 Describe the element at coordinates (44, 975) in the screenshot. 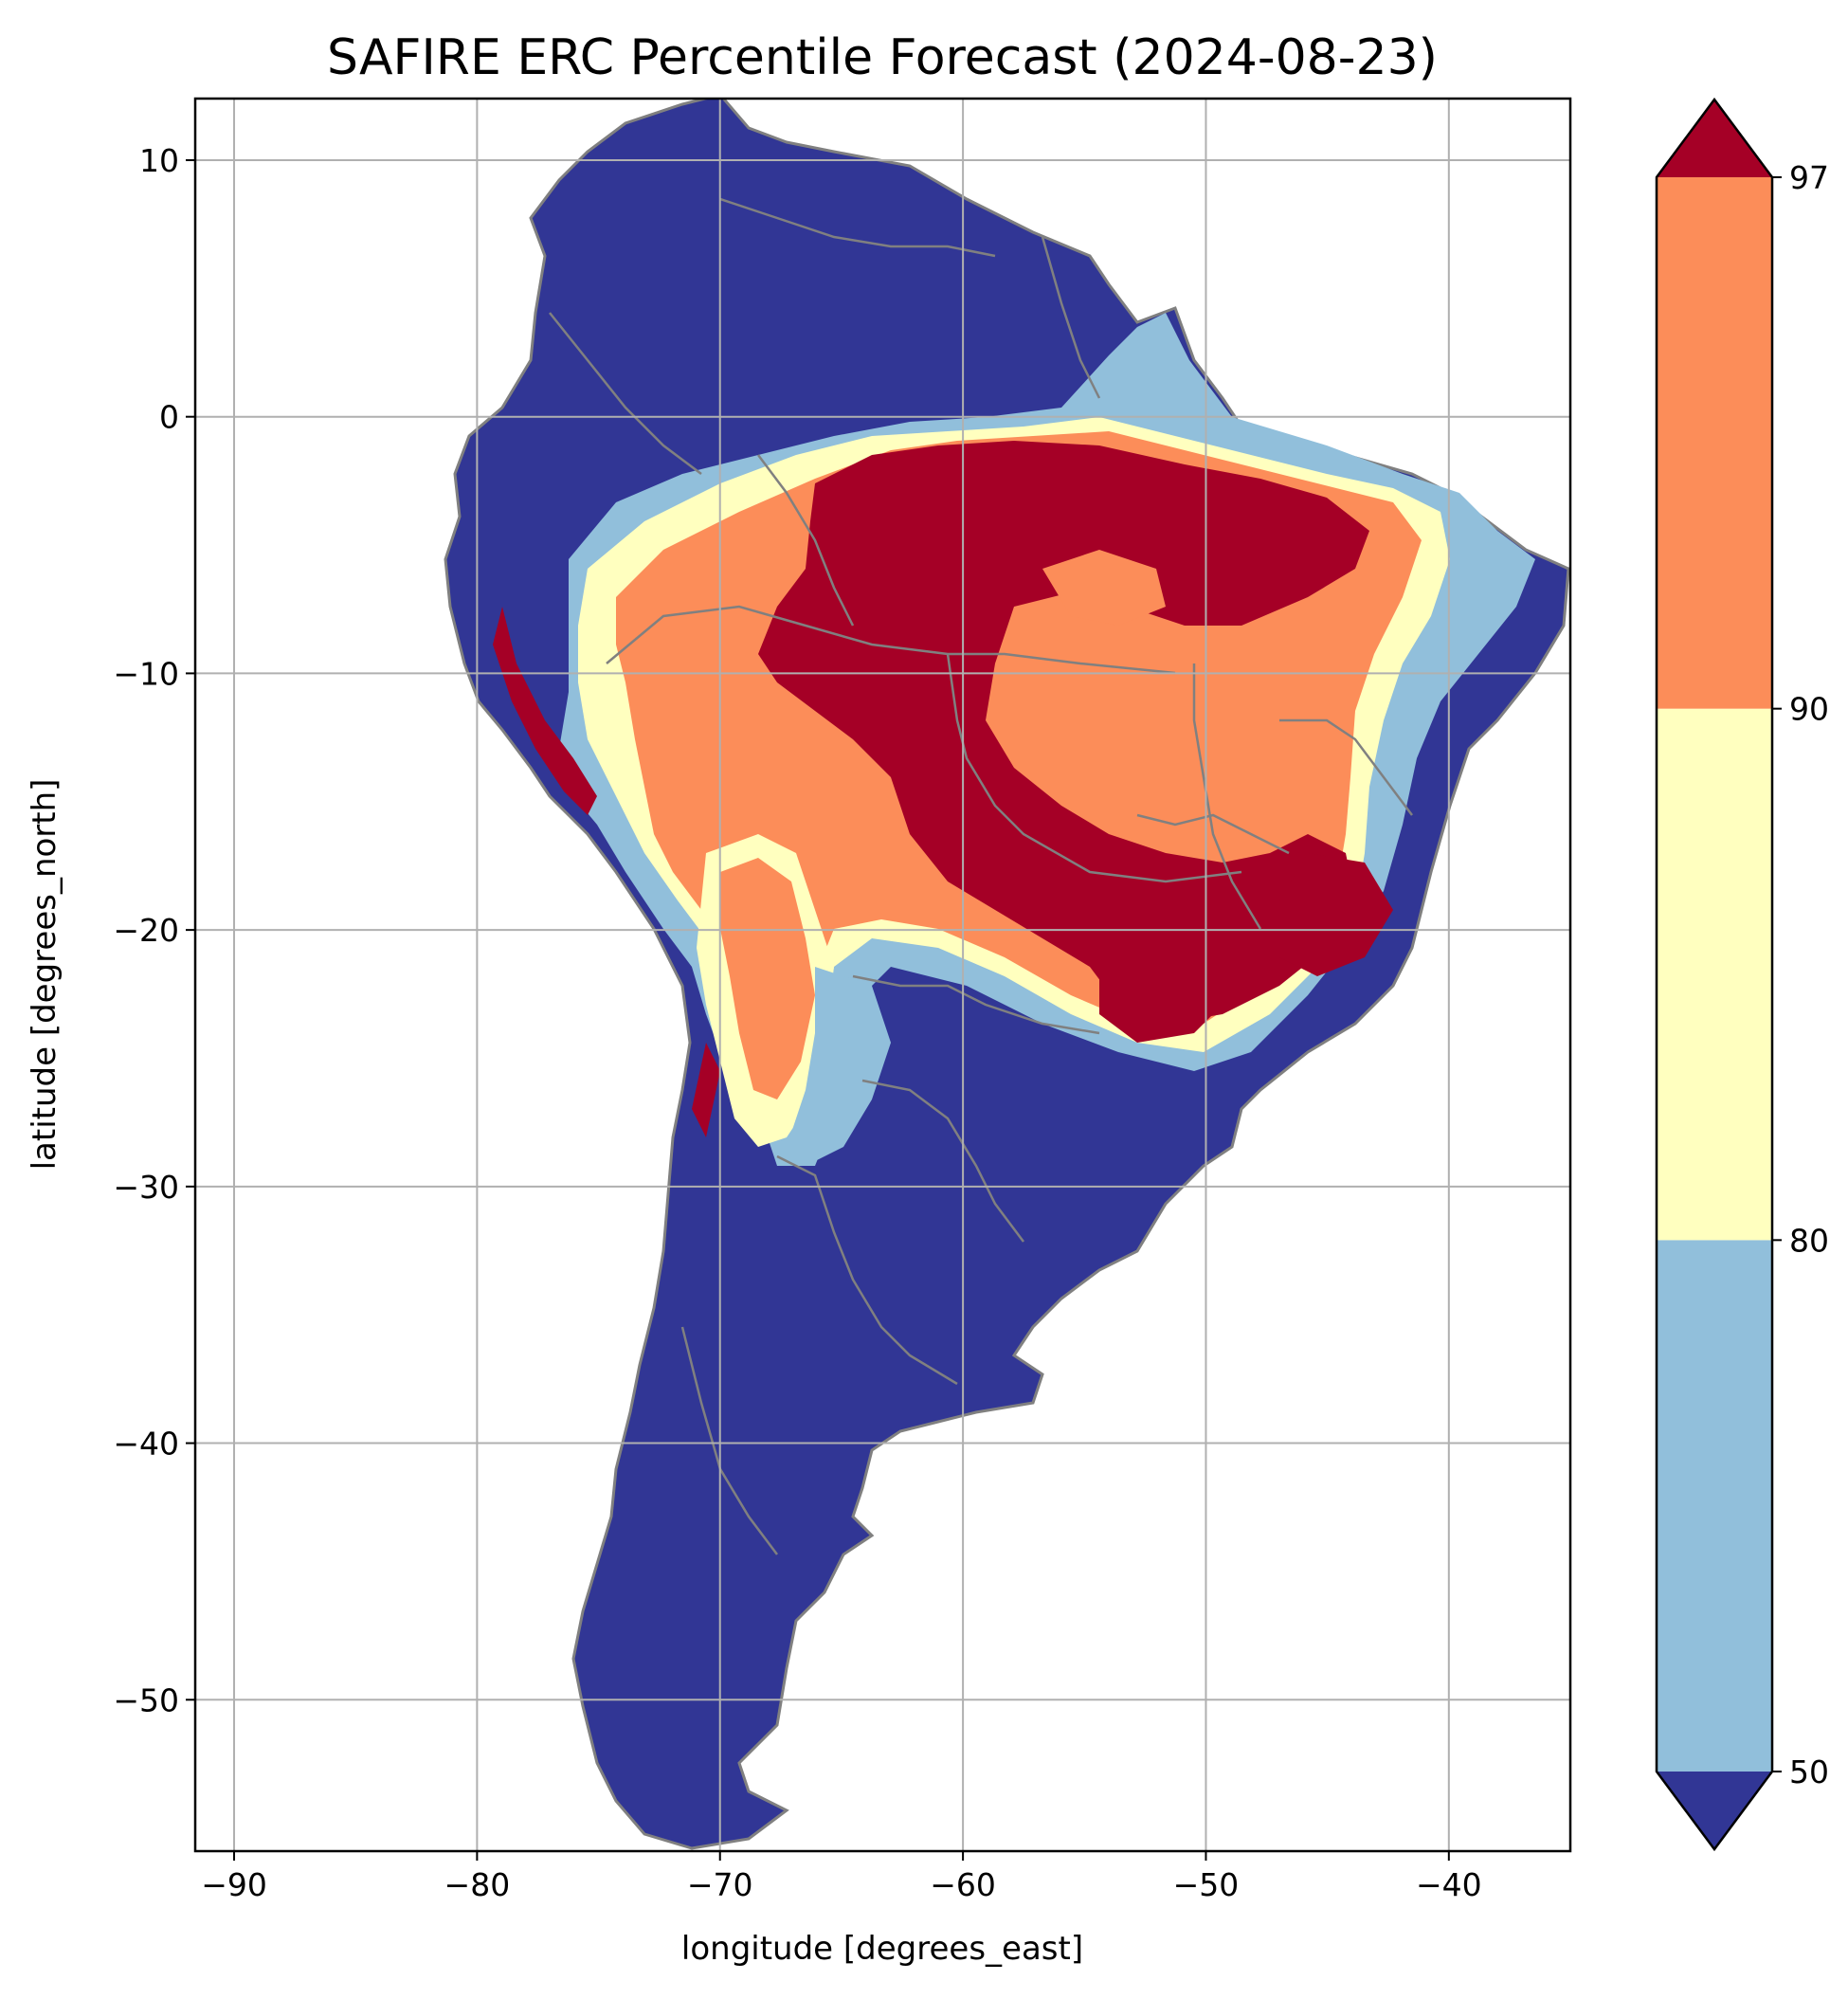

I see `y-axis-label: latitude [degrees_north]` at that location.